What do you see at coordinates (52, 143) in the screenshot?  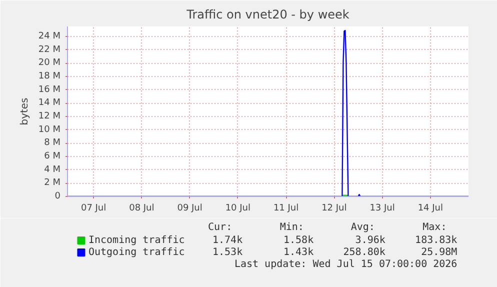 I see `y-tick-label: 8 M` at bounding box center [52, 143].